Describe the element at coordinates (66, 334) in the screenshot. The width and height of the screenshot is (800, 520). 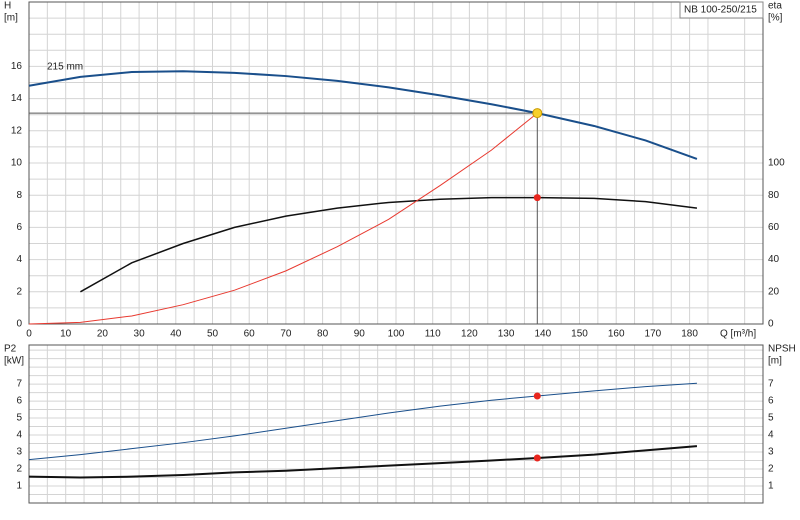
I see `x-tick-label: 10` at that location.